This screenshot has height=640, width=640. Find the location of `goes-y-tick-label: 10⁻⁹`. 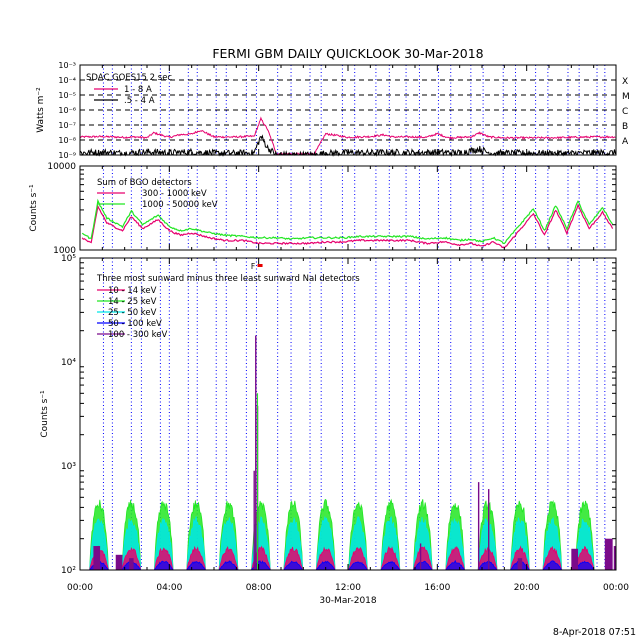

goes-y-tick-label: 10⁻⁹ is located at coordinates (67, 155).